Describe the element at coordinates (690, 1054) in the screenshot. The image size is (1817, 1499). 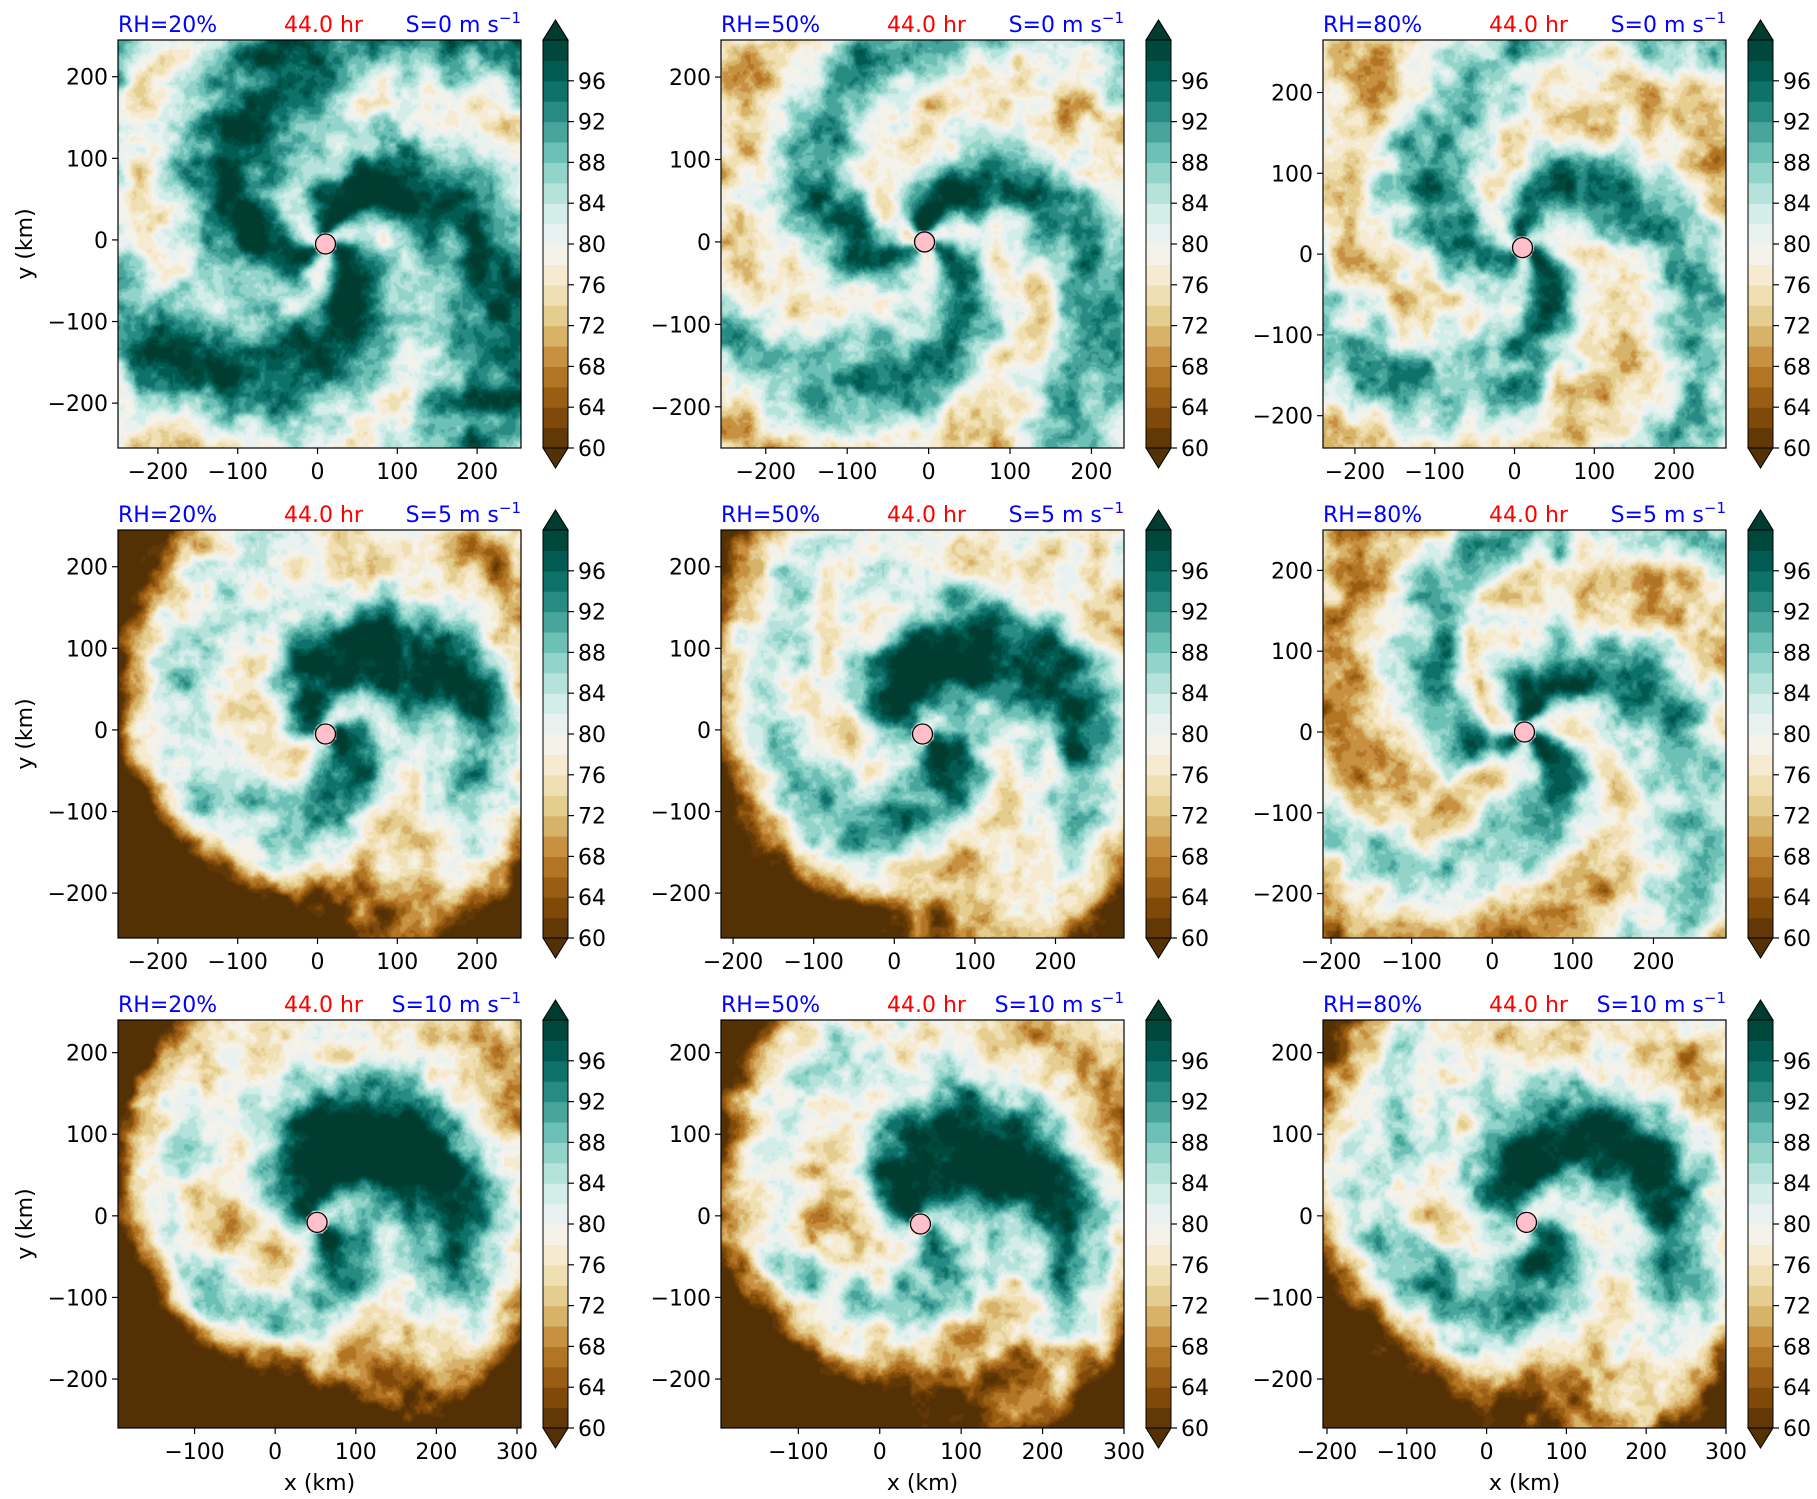
I see `y-tick-label: 200` at that location.